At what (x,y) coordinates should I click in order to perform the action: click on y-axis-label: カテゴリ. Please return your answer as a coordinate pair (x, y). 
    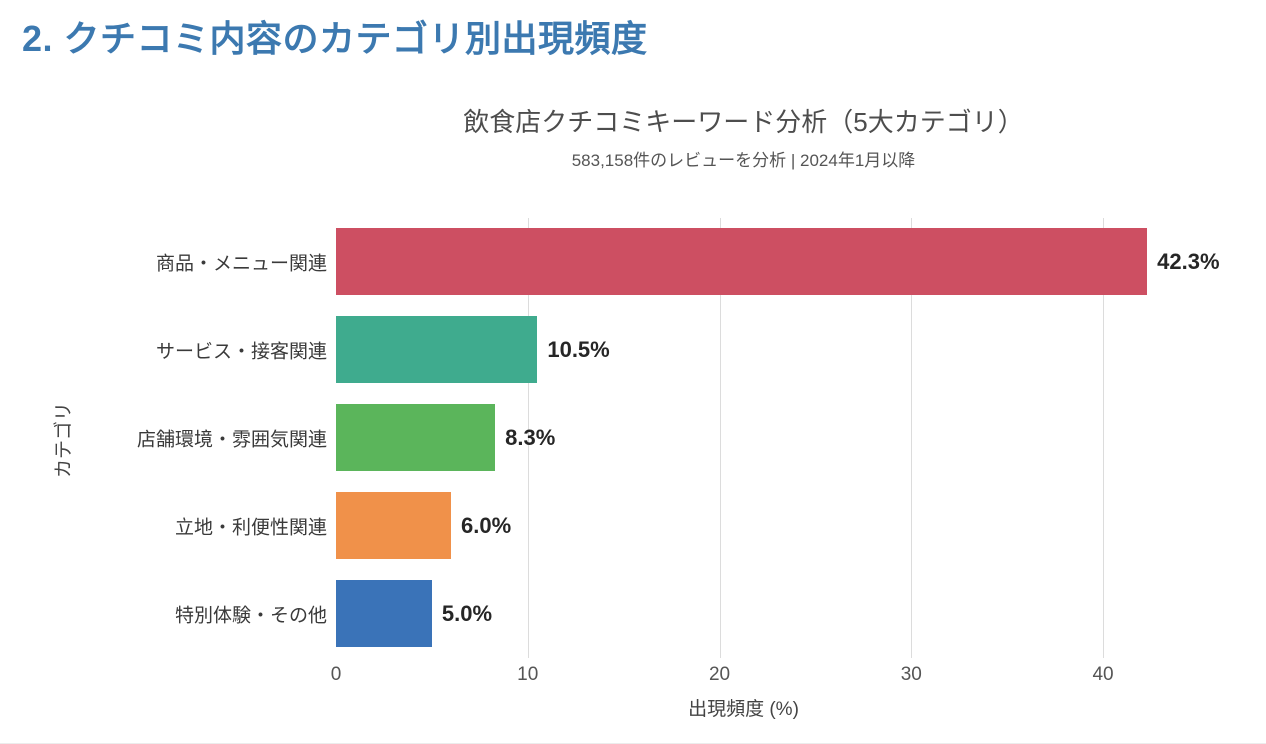
    Looking at the image, I should click on (64, 440).